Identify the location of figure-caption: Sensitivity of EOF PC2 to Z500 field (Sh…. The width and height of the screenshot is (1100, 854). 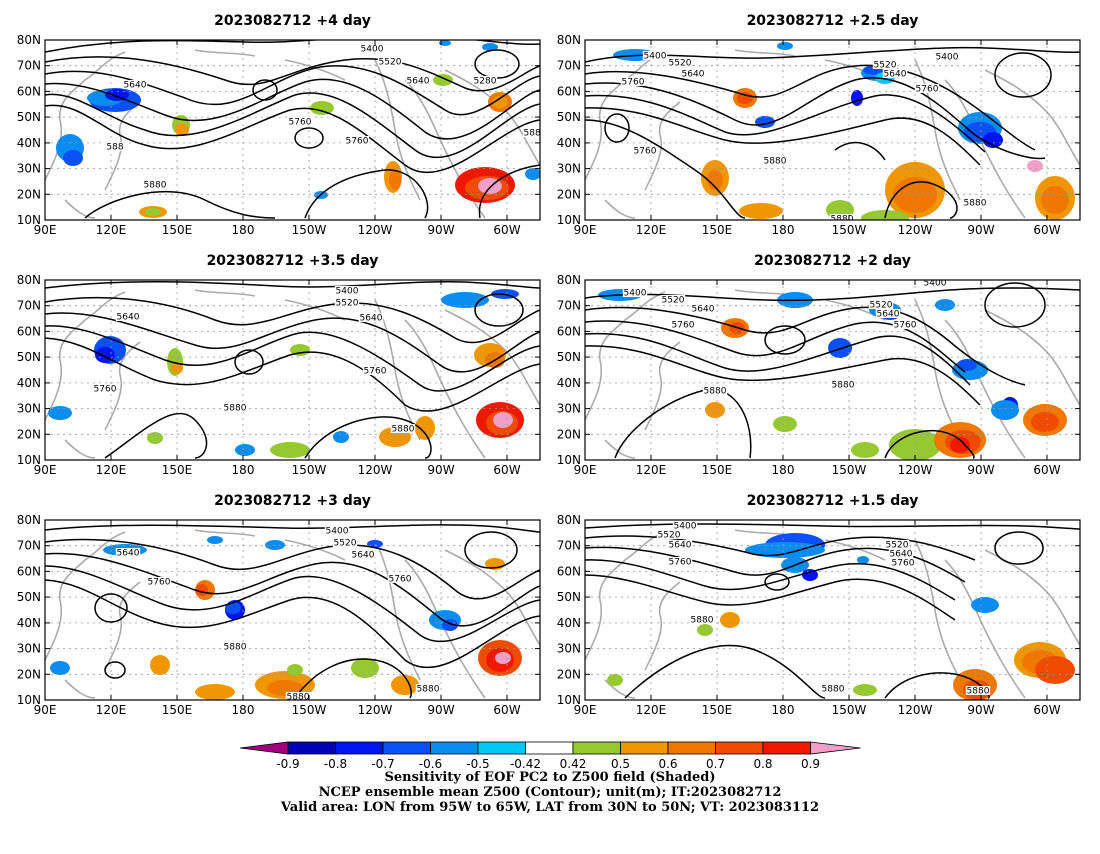
(550, 792).